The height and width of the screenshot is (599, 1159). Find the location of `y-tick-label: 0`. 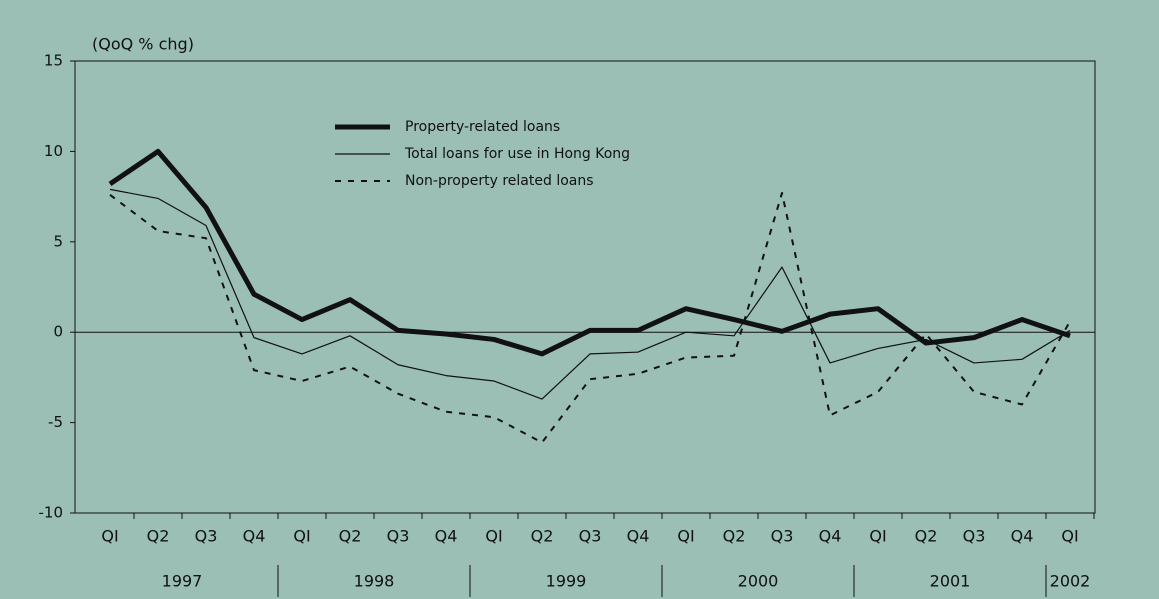

y-tick-label: 0 is located at coordinates (58, 332).